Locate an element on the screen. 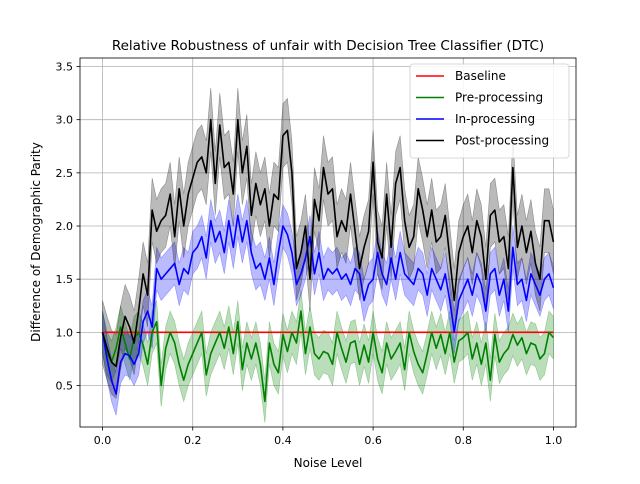  x-tick-label: 0.2 is located at coordinates (193, 440).